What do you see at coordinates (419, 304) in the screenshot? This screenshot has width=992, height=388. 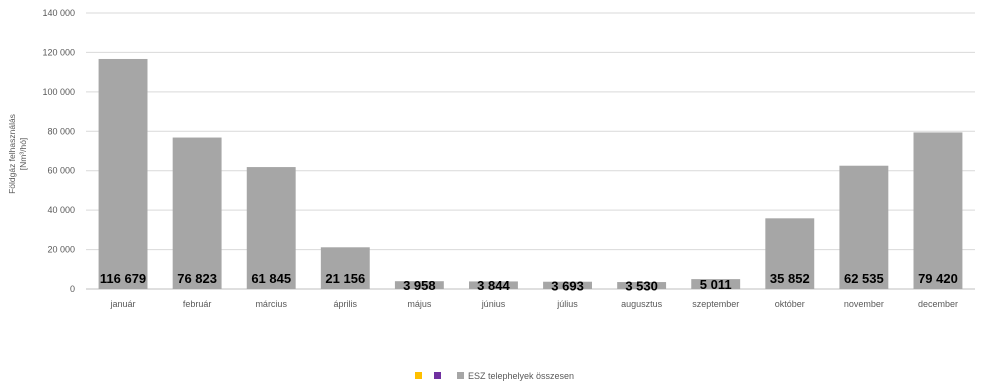 I see `x-tick-label: május` at bounding box center [419, 304].